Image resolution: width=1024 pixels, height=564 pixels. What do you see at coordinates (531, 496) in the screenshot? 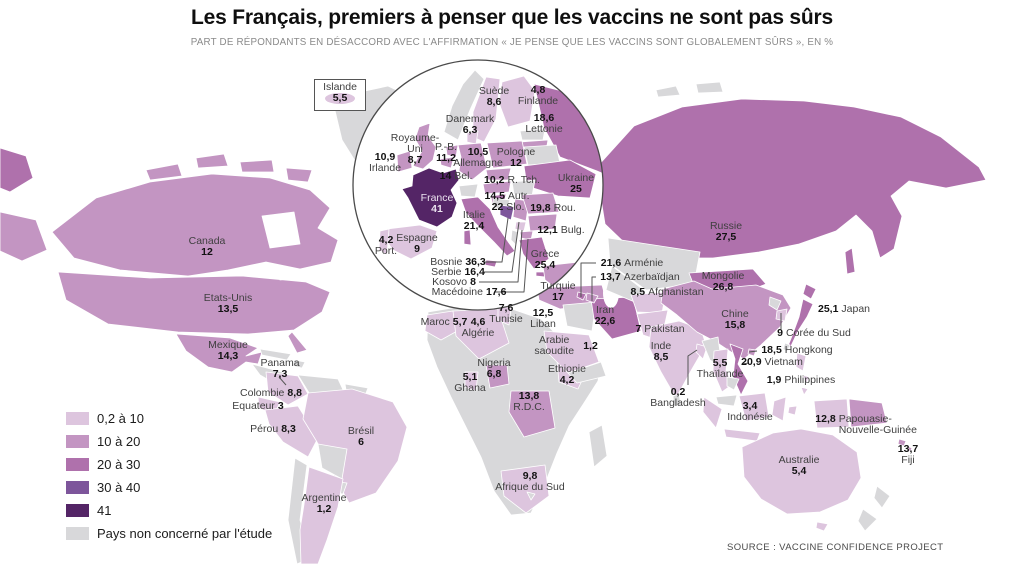
I see `shape-lesotho` at bounding box center [531, 496].